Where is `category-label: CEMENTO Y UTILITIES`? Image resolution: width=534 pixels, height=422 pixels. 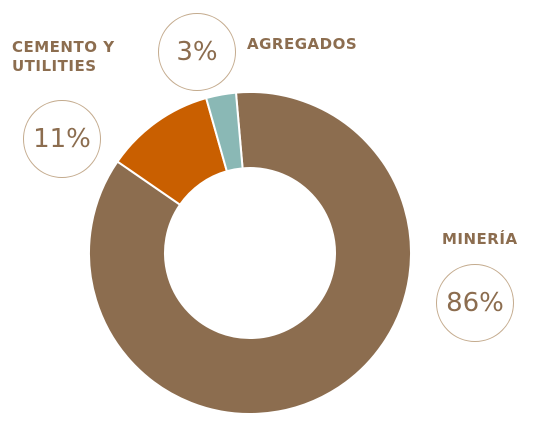
category-label: CEMENTO Y UTILITIES is located at coordinates (63, 56).